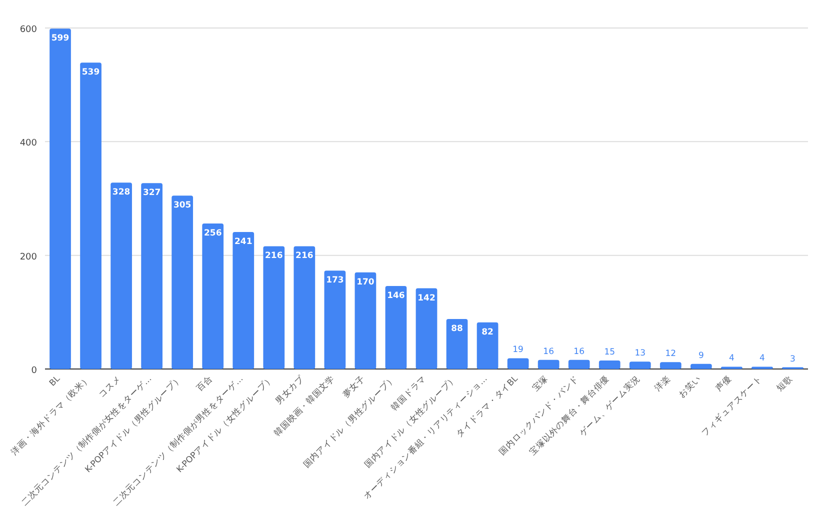  What do you see at coordinates (91, 73) in the screenshot?
I see `data-label: 539` at bounding box center [91, 73].